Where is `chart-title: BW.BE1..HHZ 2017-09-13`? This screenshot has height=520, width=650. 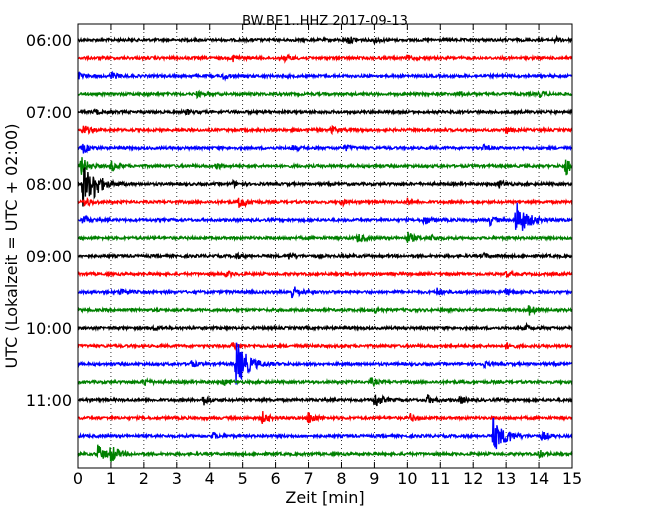 chart-title: BW.BE1..HHZ 2017-09-13 is located at coordinates (325, 21).